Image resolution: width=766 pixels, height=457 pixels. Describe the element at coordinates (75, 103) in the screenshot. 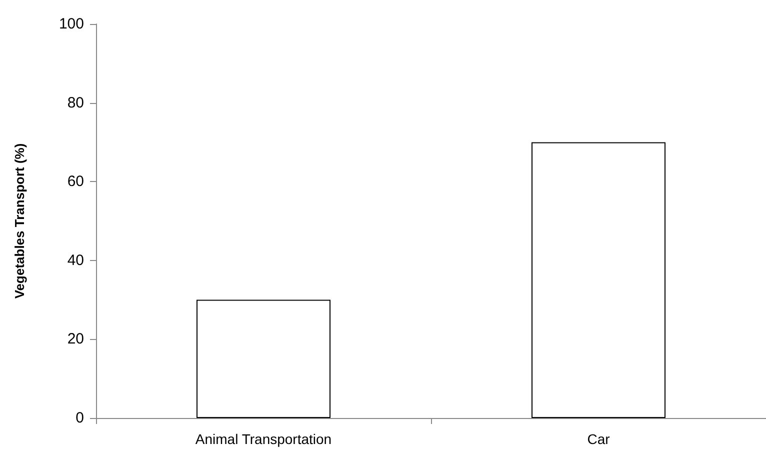

I see `y-tick-label: 80` at that location.